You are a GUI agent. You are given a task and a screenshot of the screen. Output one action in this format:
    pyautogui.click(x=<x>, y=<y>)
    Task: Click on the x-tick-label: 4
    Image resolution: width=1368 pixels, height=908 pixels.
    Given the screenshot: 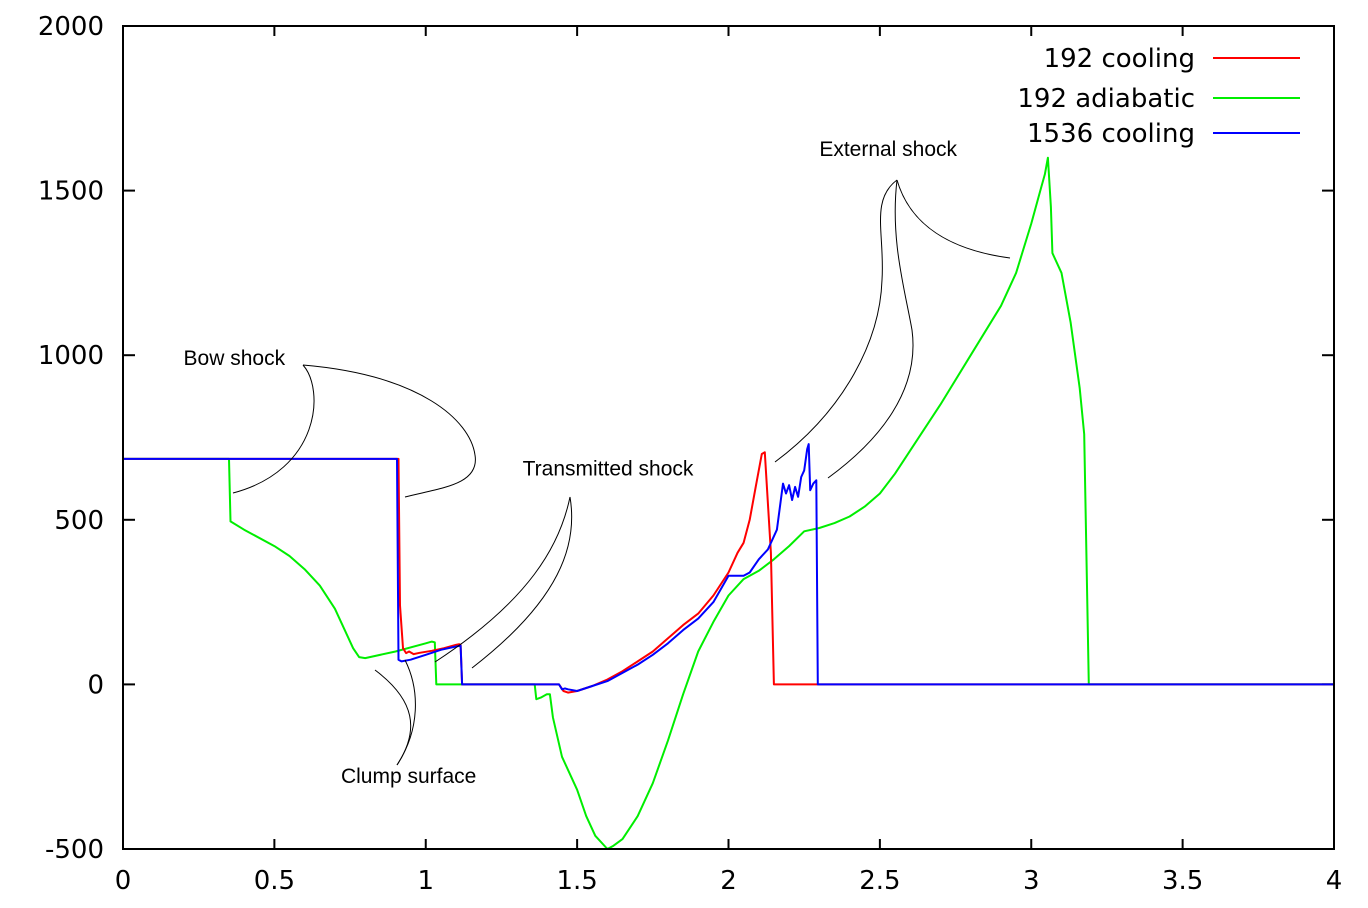 What is the action you would take?
    pyautogui.click(x=1334, y=881)
    